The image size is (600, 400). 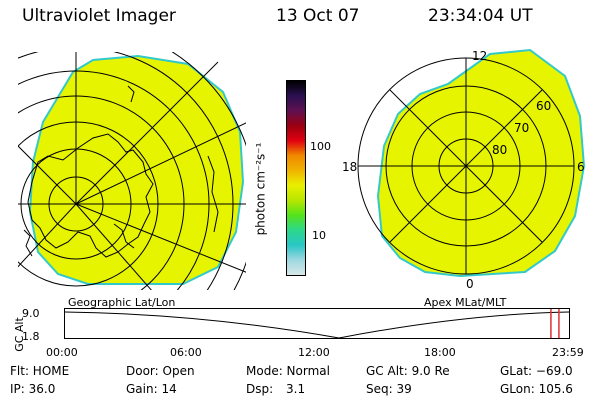 What do you see at coordinates (296, 178) in the screenshot?
I see `colorbar` at bounding box center [296, 178].